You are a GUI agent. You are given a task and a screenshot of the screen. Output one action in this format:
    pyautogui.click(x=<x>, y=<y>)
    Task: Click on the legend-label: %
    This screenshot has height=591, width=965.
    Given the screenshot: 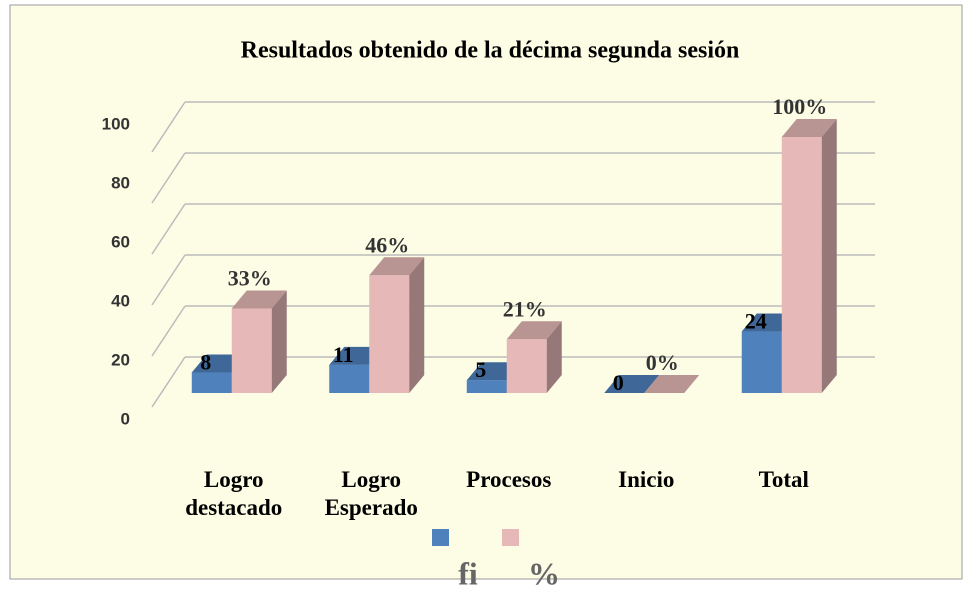 What is the action you would take?
    pyautogui.click(x=544, y=573)
    